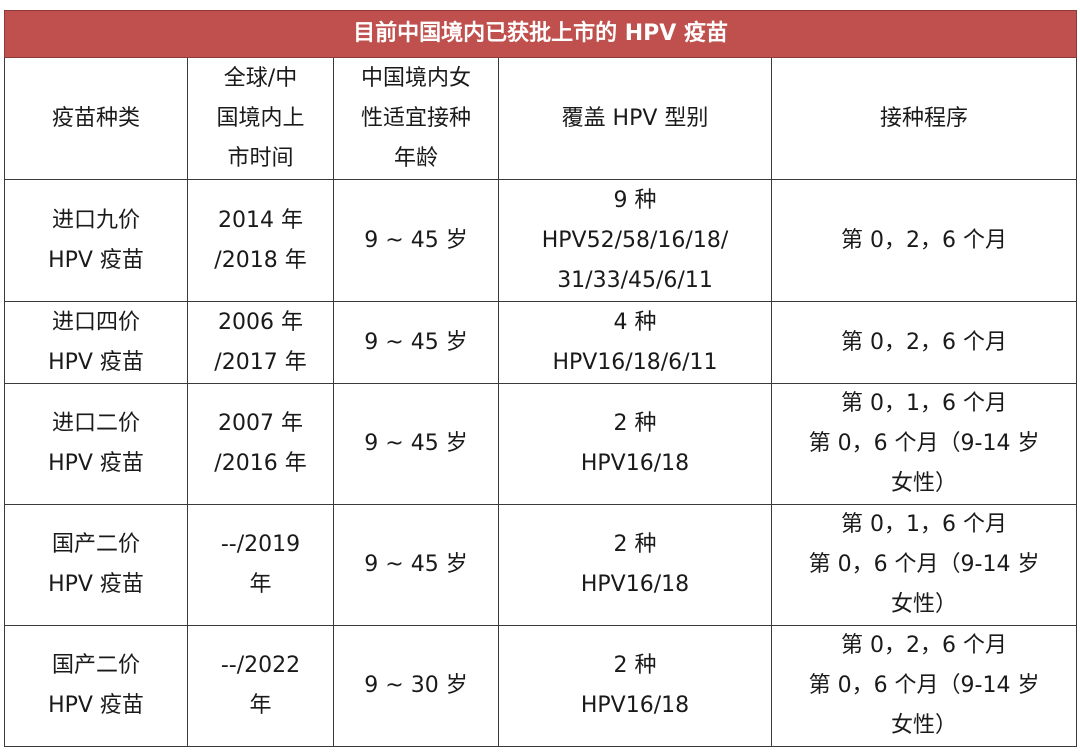 The image size is (1080, 753). I want to click on cell-launch: 2006 年 /2017 年, so click(260, 342).